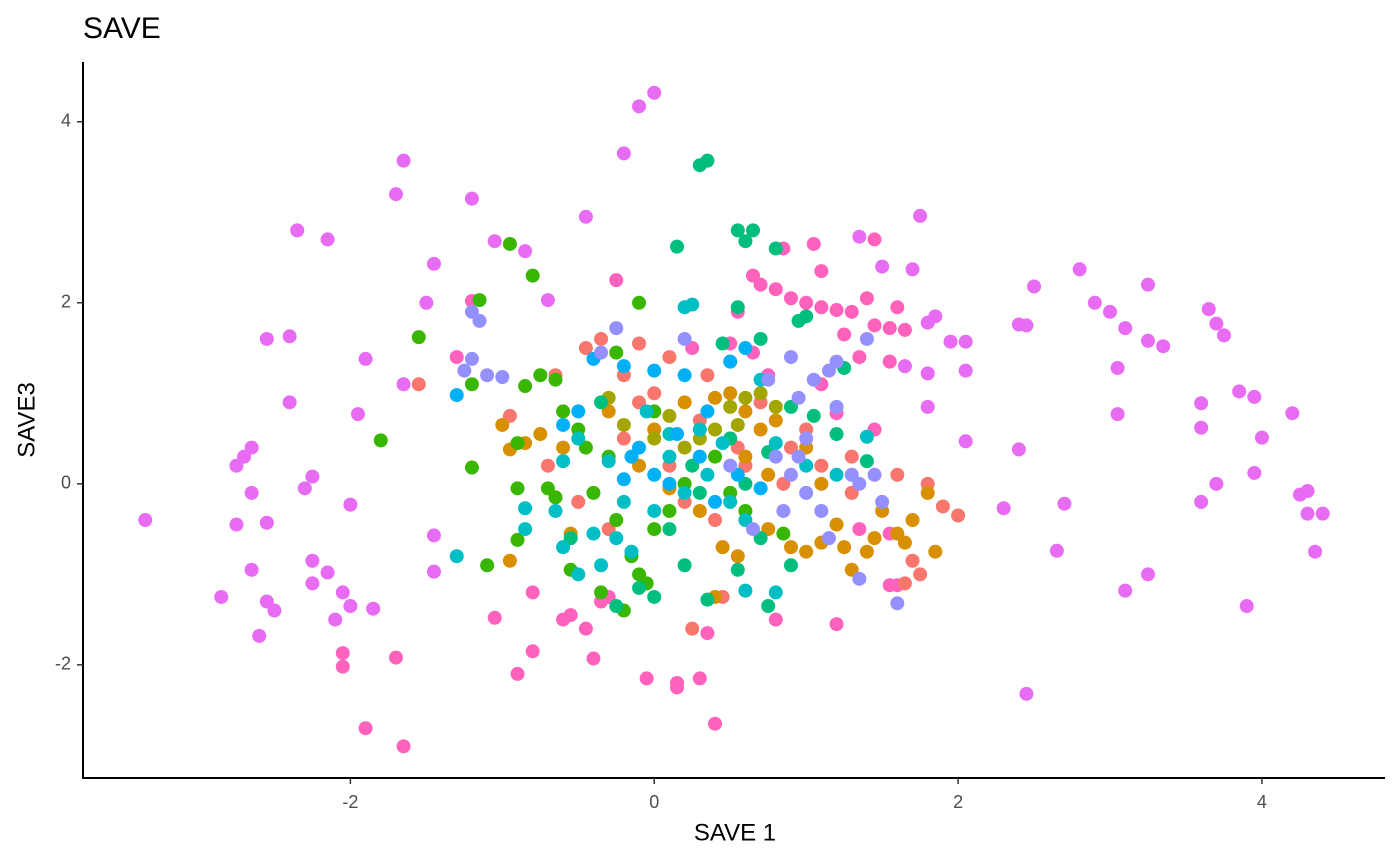 The height and width of the screenshot is (865, 1400). I want to click on x-tick-label: 0, so click(654, 802).